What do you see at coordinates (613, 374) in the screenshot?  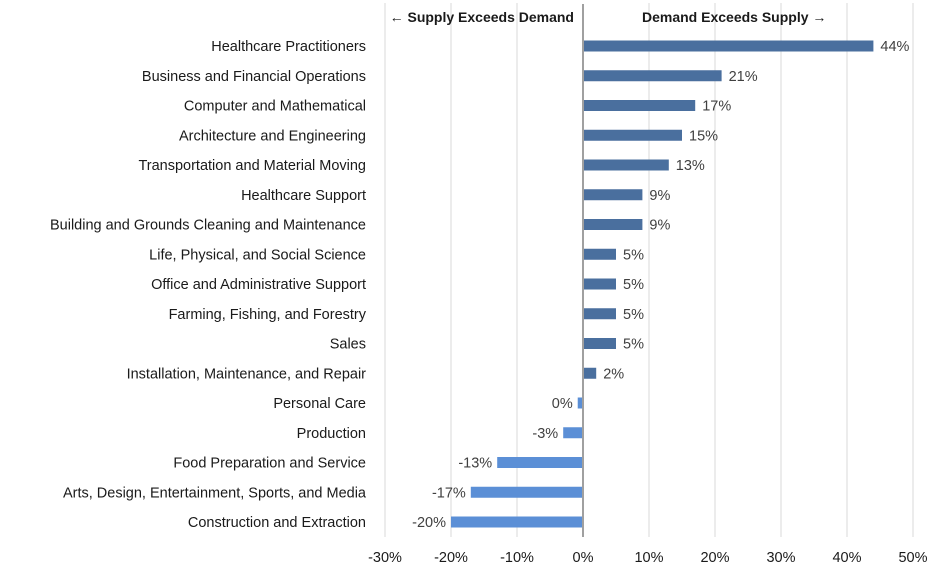 I see `data-label: 2%` at bounding box center [613, 374].